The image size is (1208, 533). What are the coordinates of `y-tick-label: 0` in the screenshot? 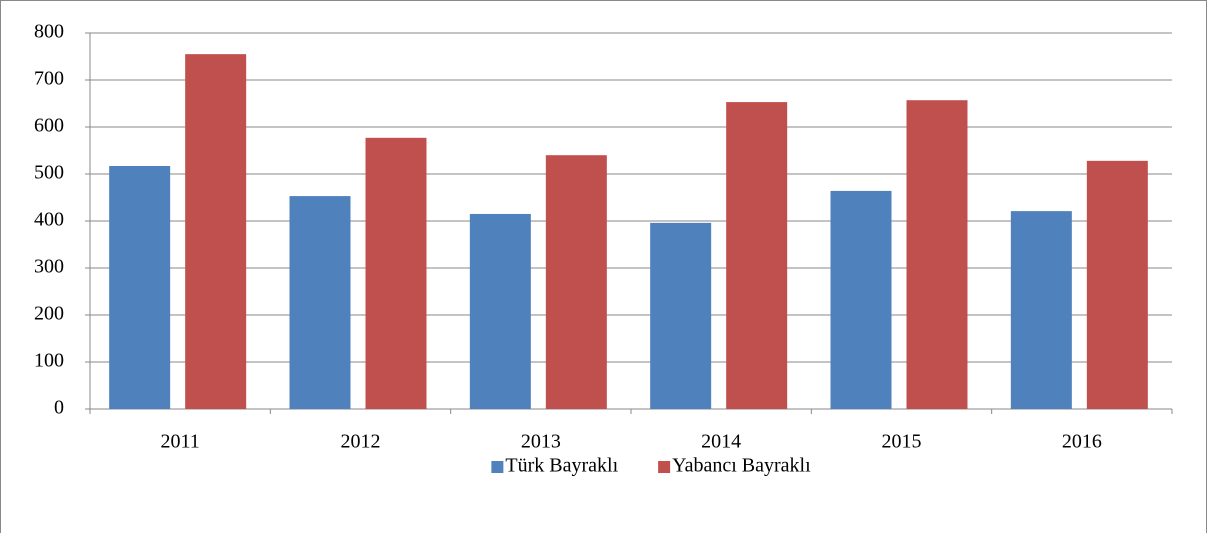 It's located at (59, 408).